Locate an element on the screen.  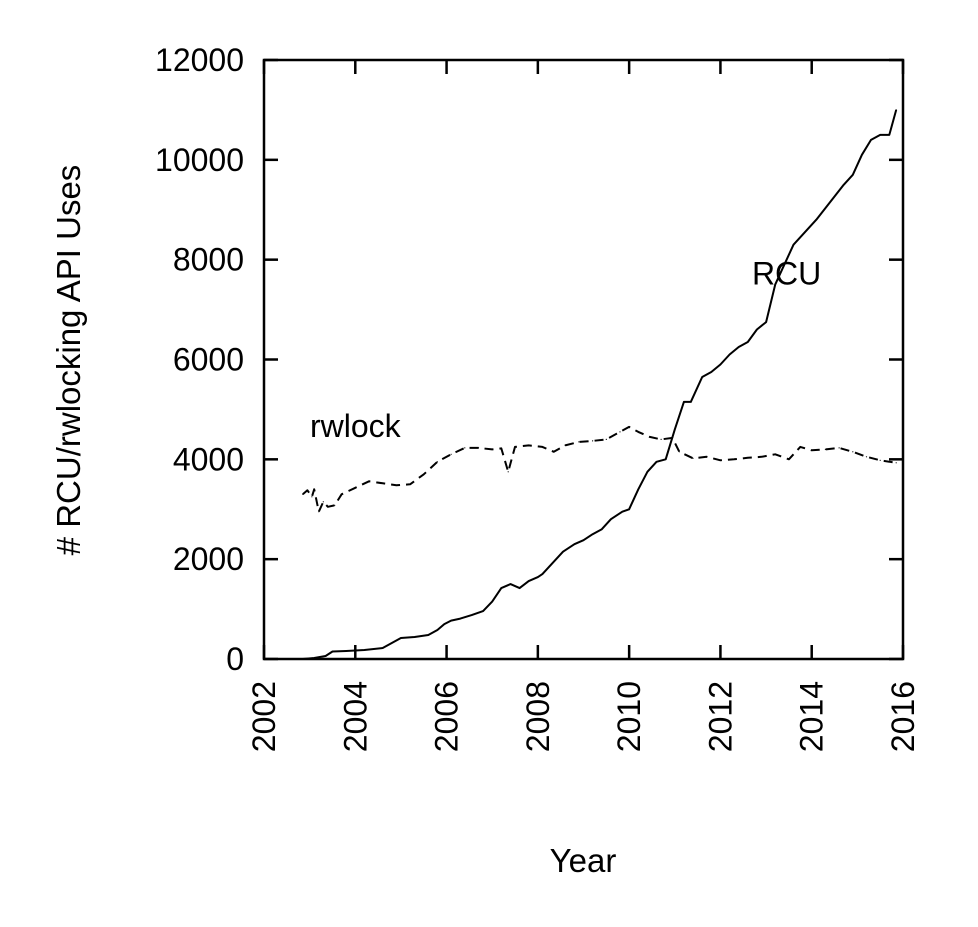
y-tick-label: 4000 is located at coordinates (208, 459).